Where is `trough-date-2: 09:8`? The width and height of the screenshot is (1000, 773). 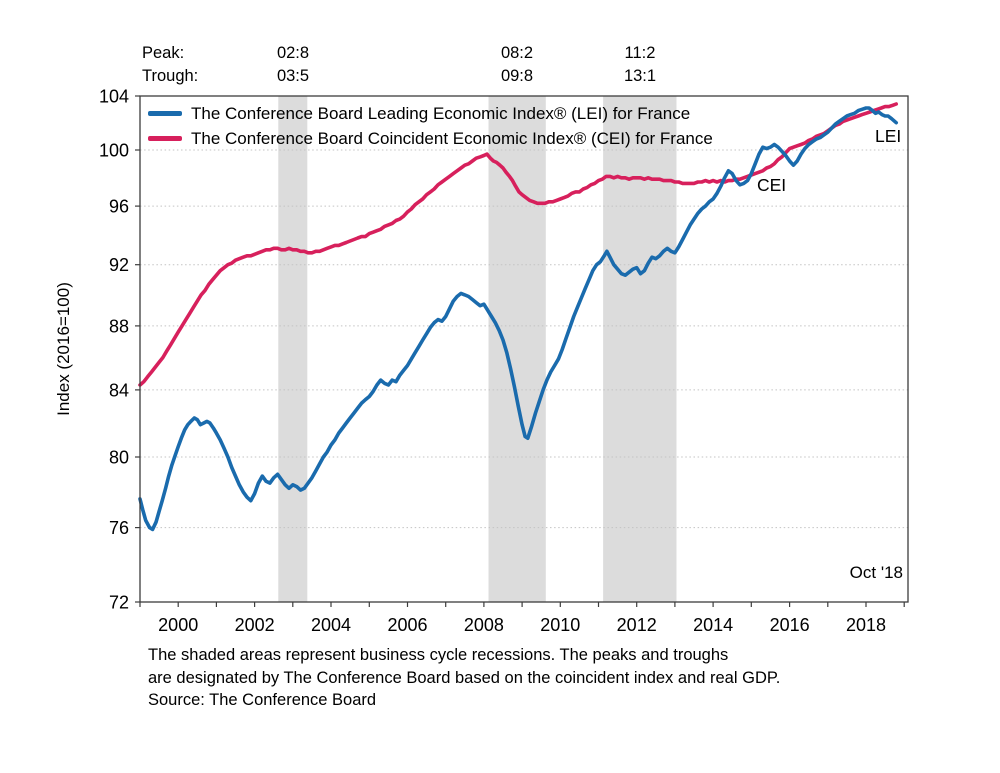
trough-date-2: 09:8 is located at coordinates (517, 76).